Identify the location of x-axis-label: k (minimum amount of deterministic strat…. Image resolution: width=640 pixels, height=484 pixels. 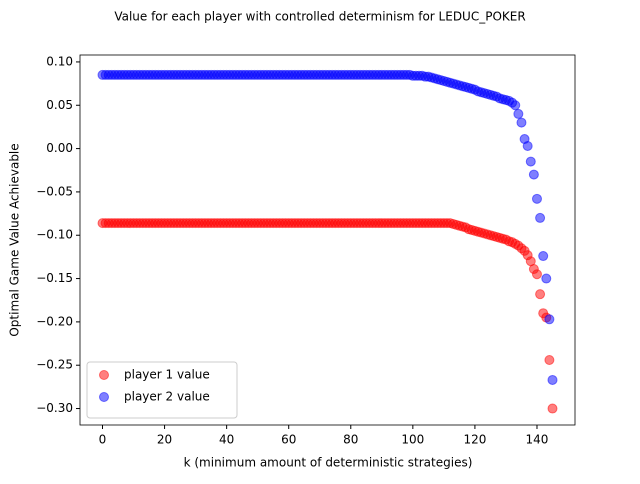
(328, 463).